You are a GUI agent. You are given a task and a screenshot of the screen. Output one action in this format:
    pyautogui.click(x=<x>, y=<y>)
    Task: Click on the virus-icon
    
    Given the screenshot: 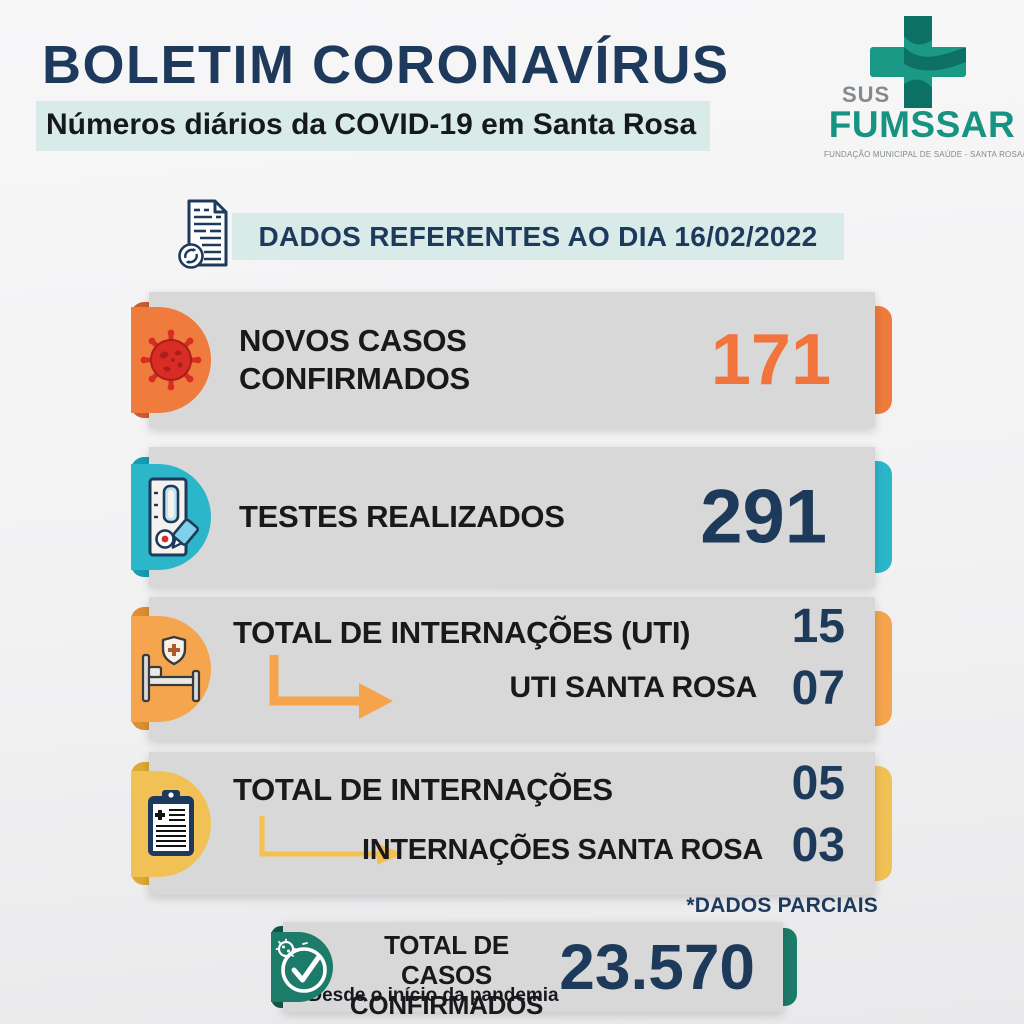 What is the action you would take?
    pyautogui.click(x=171, y=360)
    